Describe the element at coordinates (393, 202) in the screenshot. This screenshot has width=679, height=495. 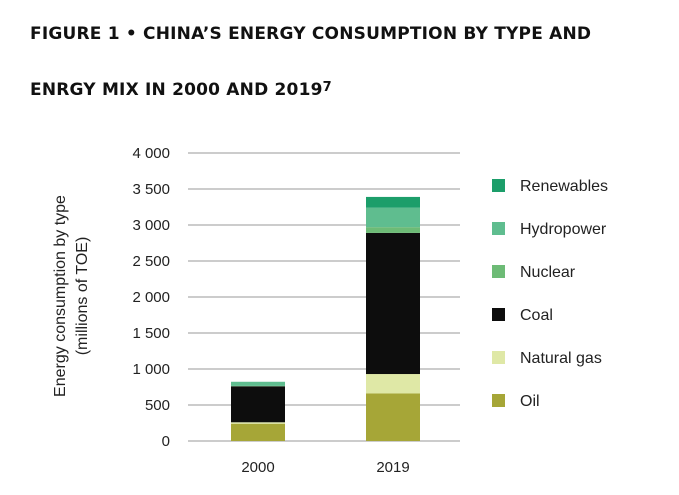
I see `bar-segment-renewables-2019` at that location.